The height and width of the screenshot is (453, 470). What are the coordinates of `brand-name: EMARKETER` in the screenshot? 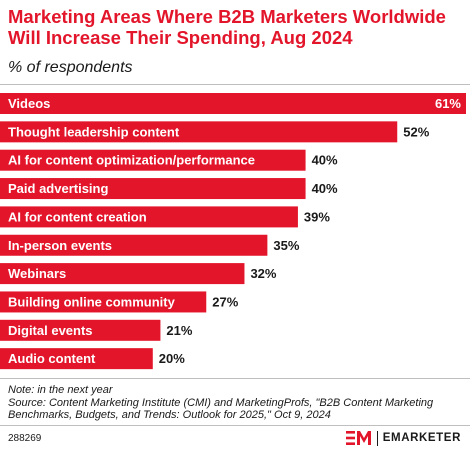 It's located at (421, 438).